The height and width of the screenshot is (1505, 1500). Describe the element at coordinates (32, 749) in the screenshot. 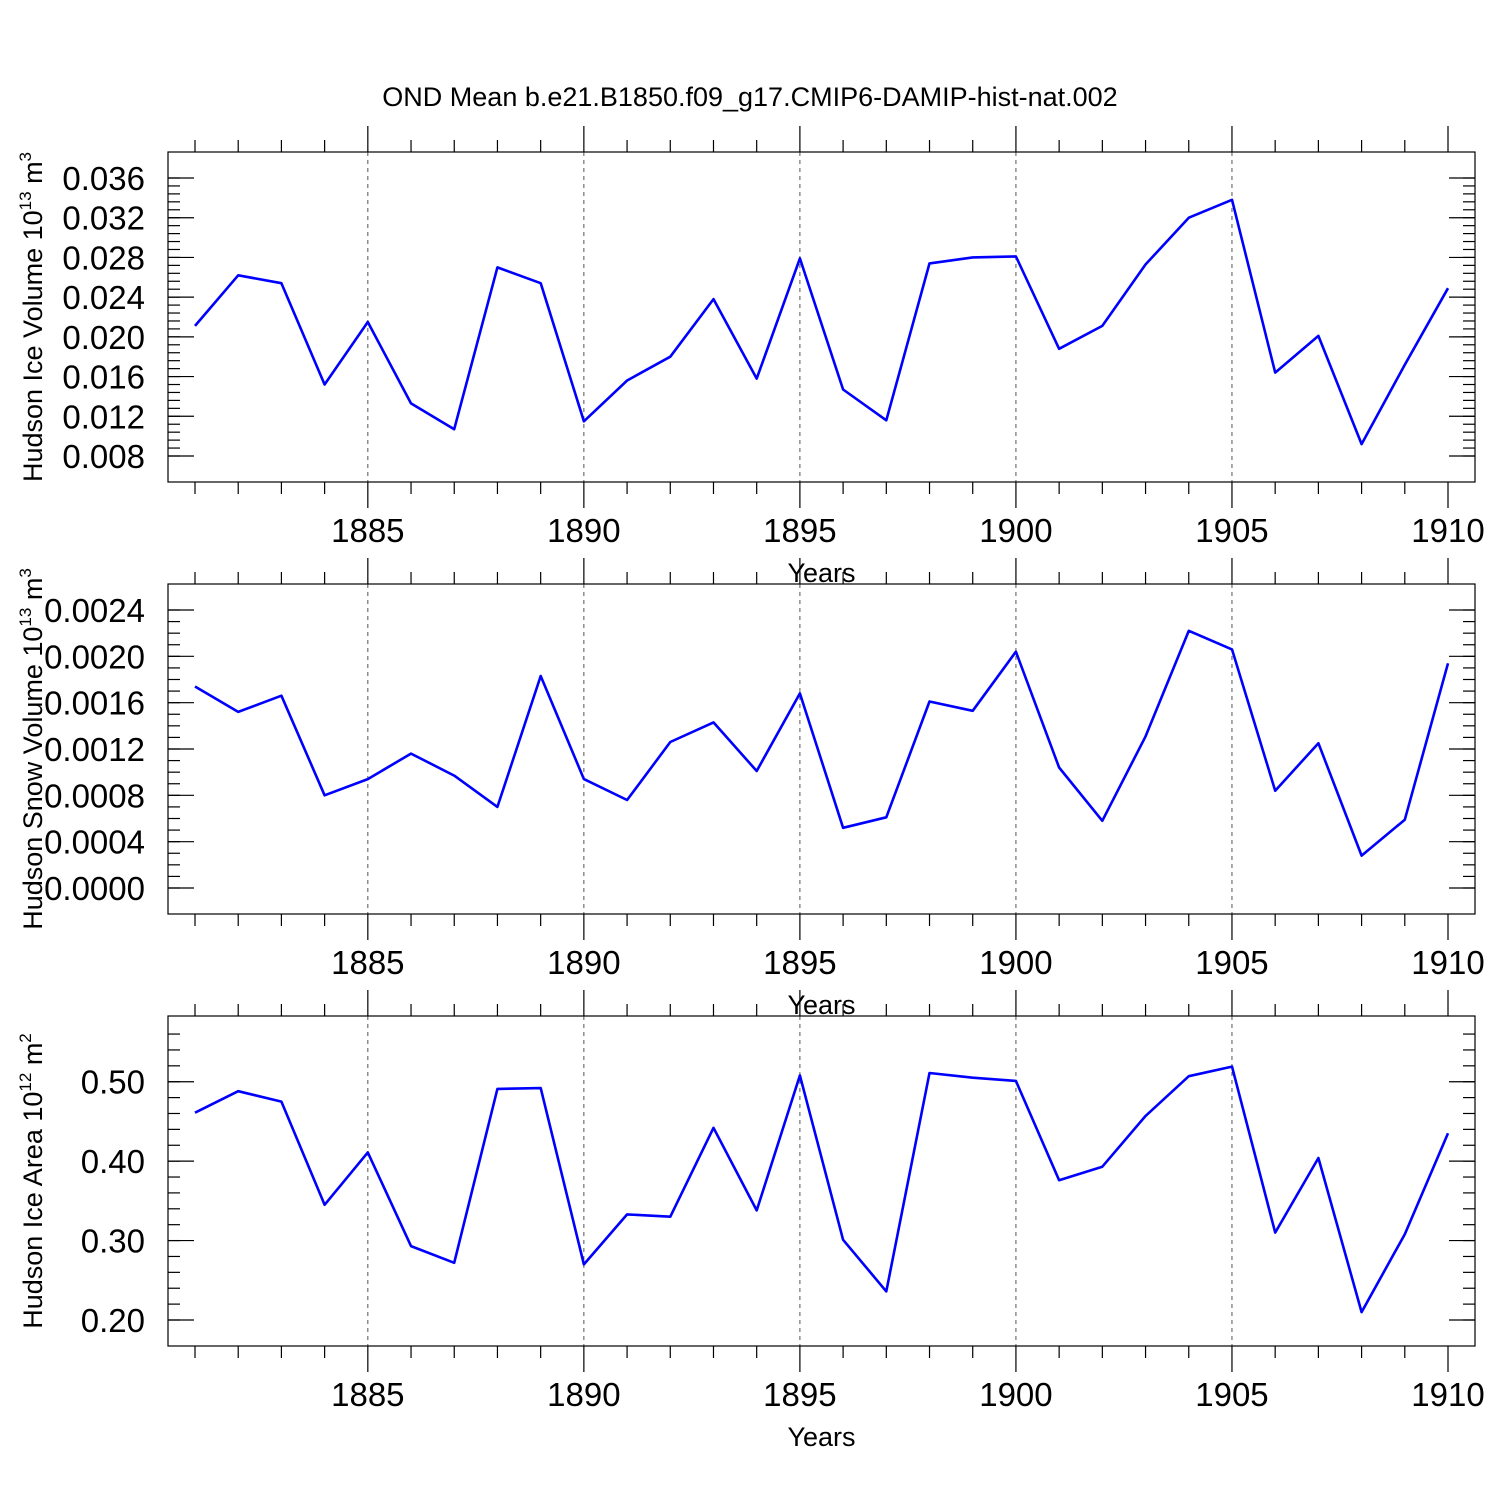

I see `y-axis-title: Hudson Snow Volume 1013 m3` at that location.